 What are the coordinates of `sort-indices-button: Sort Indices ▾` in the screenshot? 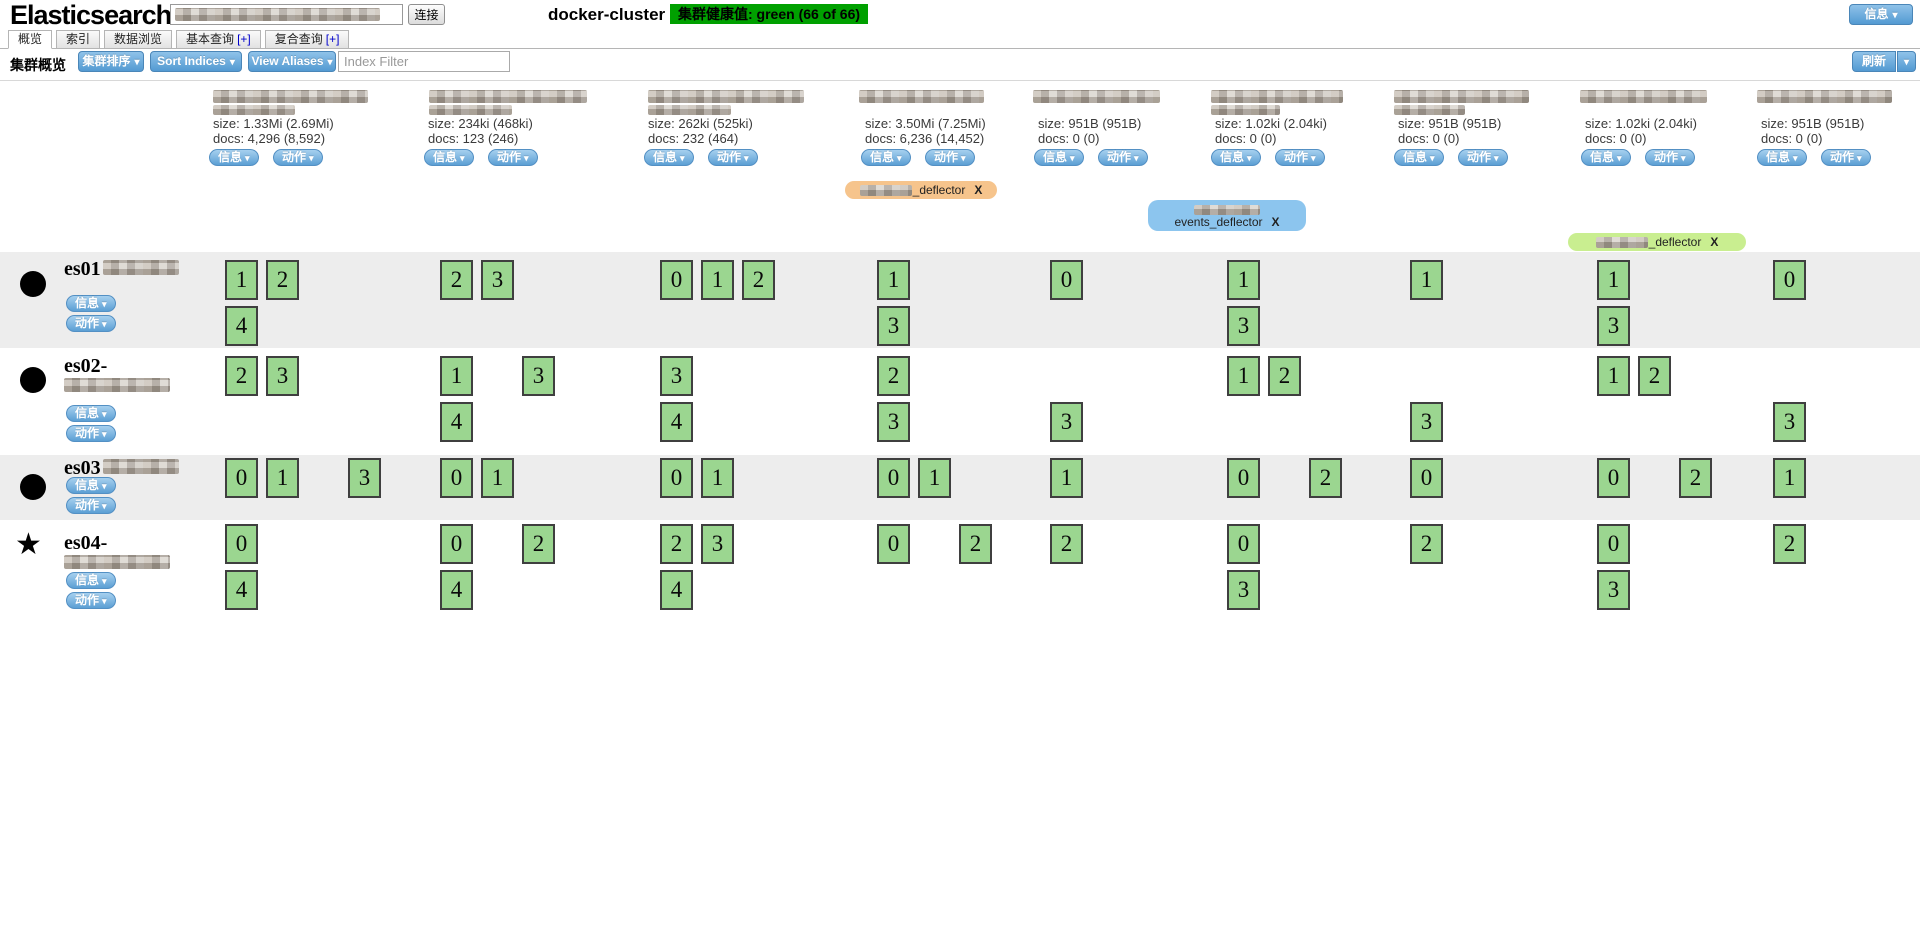 It's located at (196, 61).